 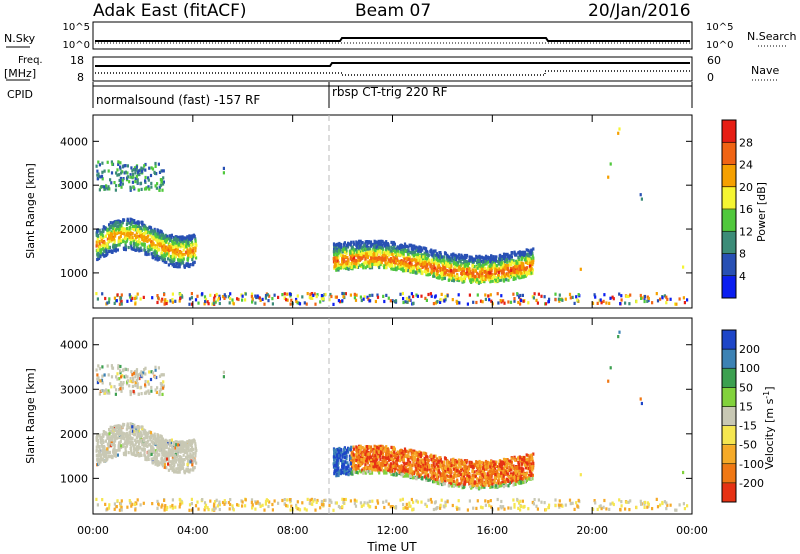 I want to click on nave-label: Nave, so click(x=765, y=70).